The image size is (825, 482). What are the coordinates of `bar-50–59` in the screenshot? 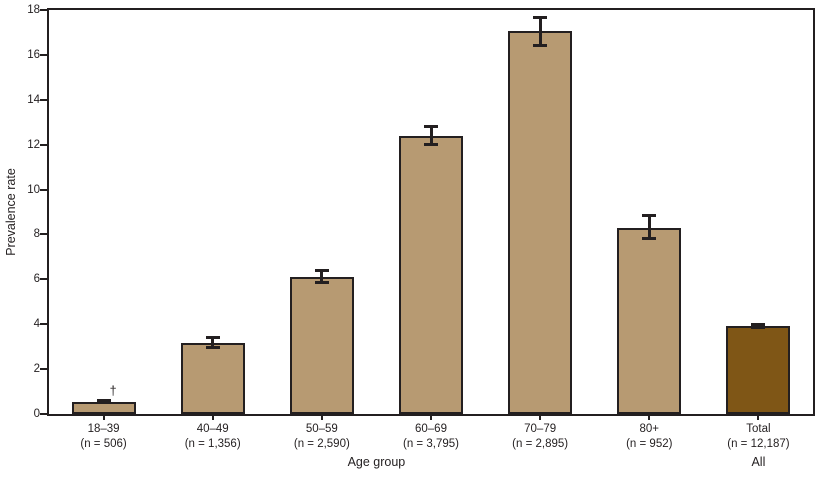 It's located at (321, 345).